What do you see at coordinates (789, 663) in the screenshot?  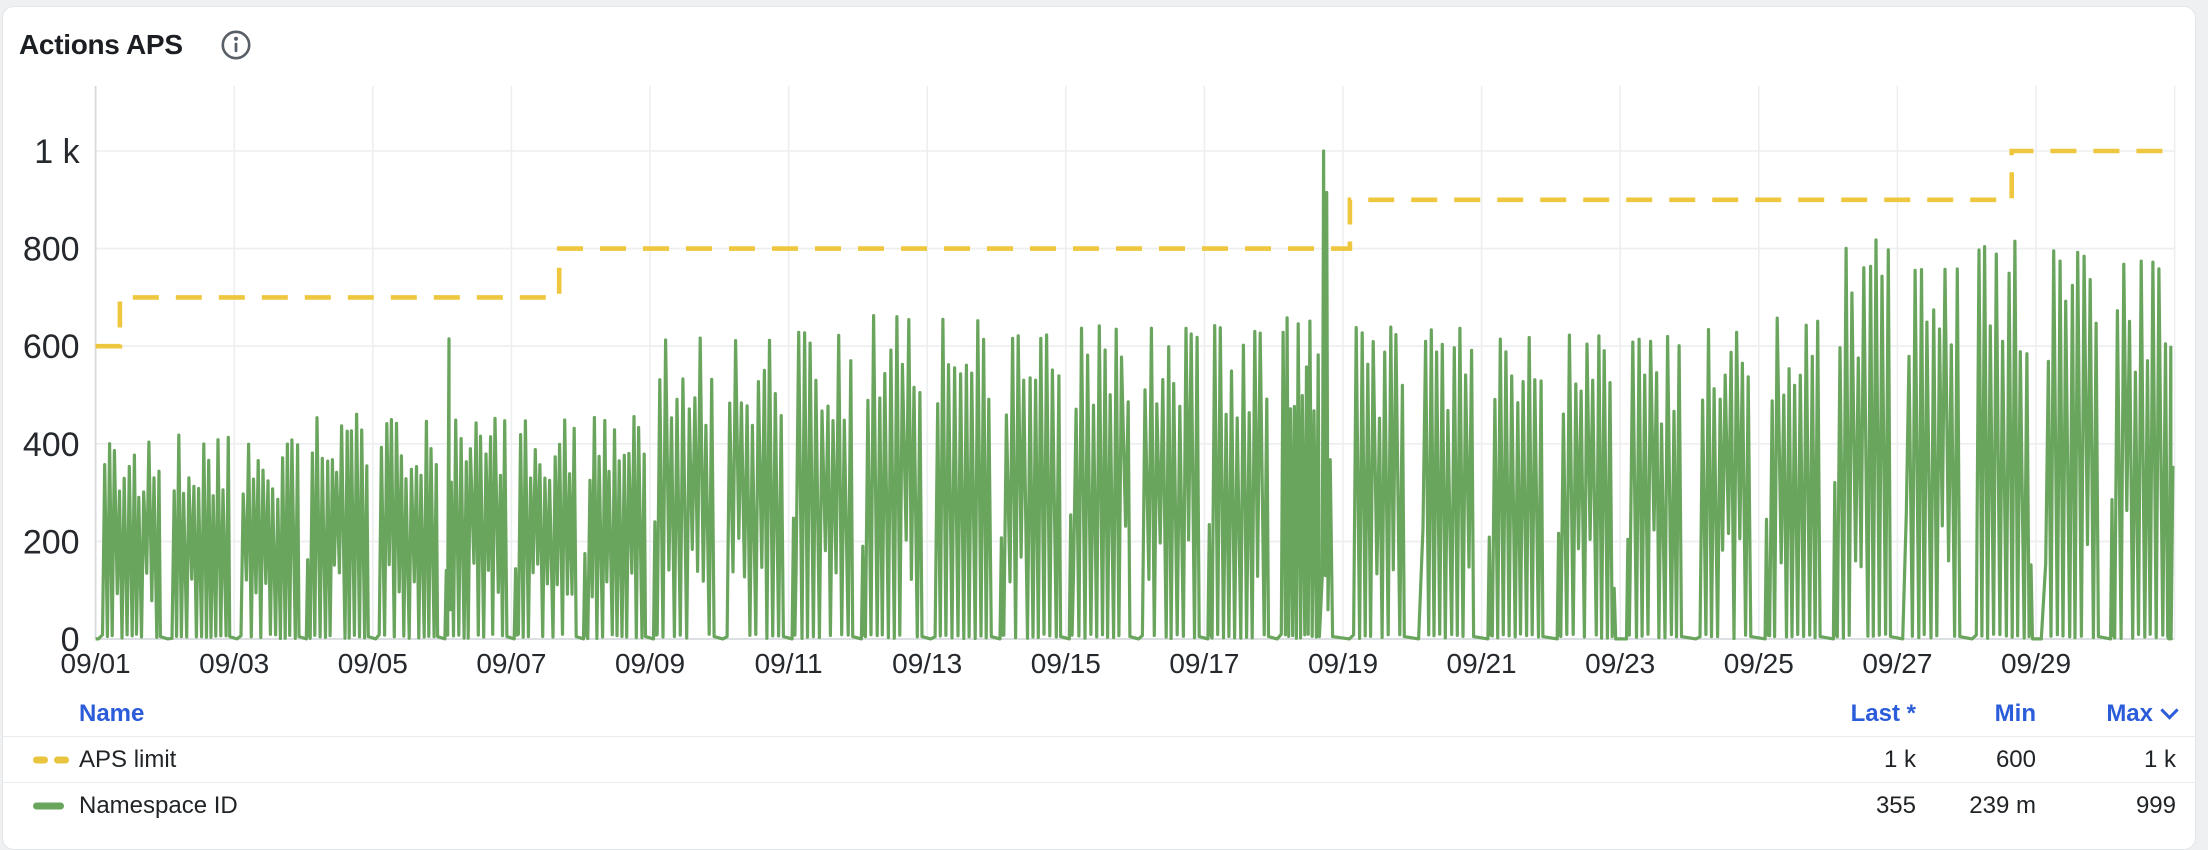 I see `svg-text: 09/11` at bounding box center [789, 663].